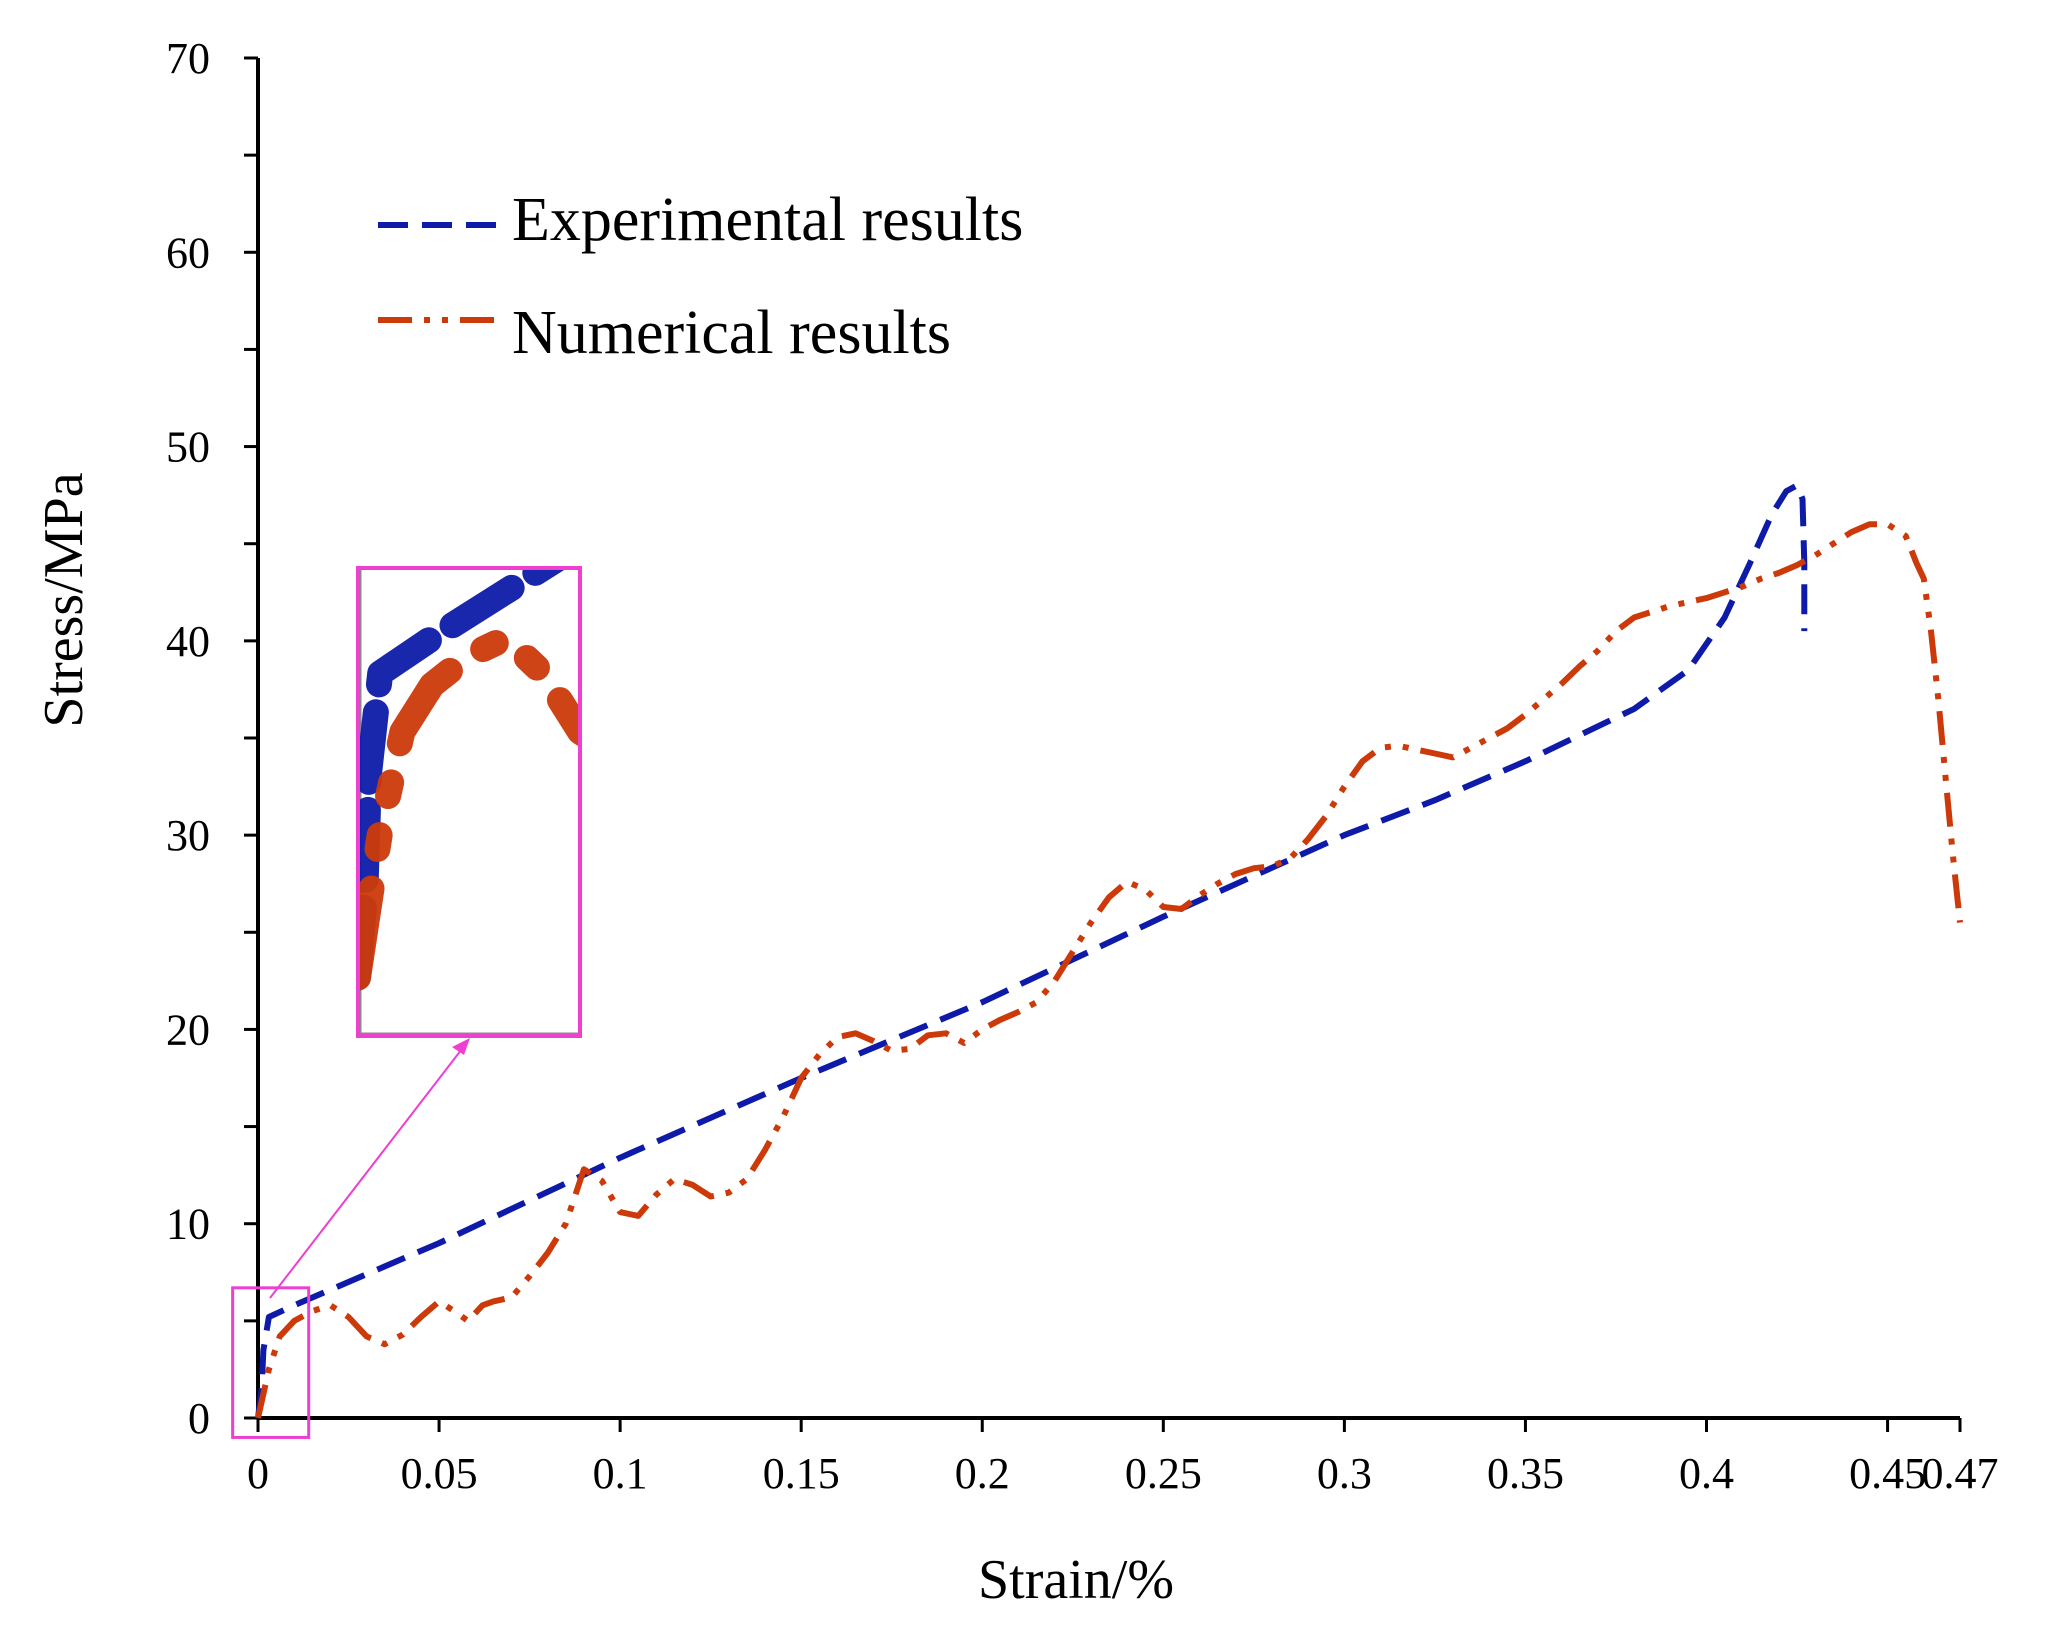 This screenshot has width=2055, height=1626. Describe the element at coordinates (1163, 1473) in the screenshot. I see `x-tick-label: 0.25` at that location.